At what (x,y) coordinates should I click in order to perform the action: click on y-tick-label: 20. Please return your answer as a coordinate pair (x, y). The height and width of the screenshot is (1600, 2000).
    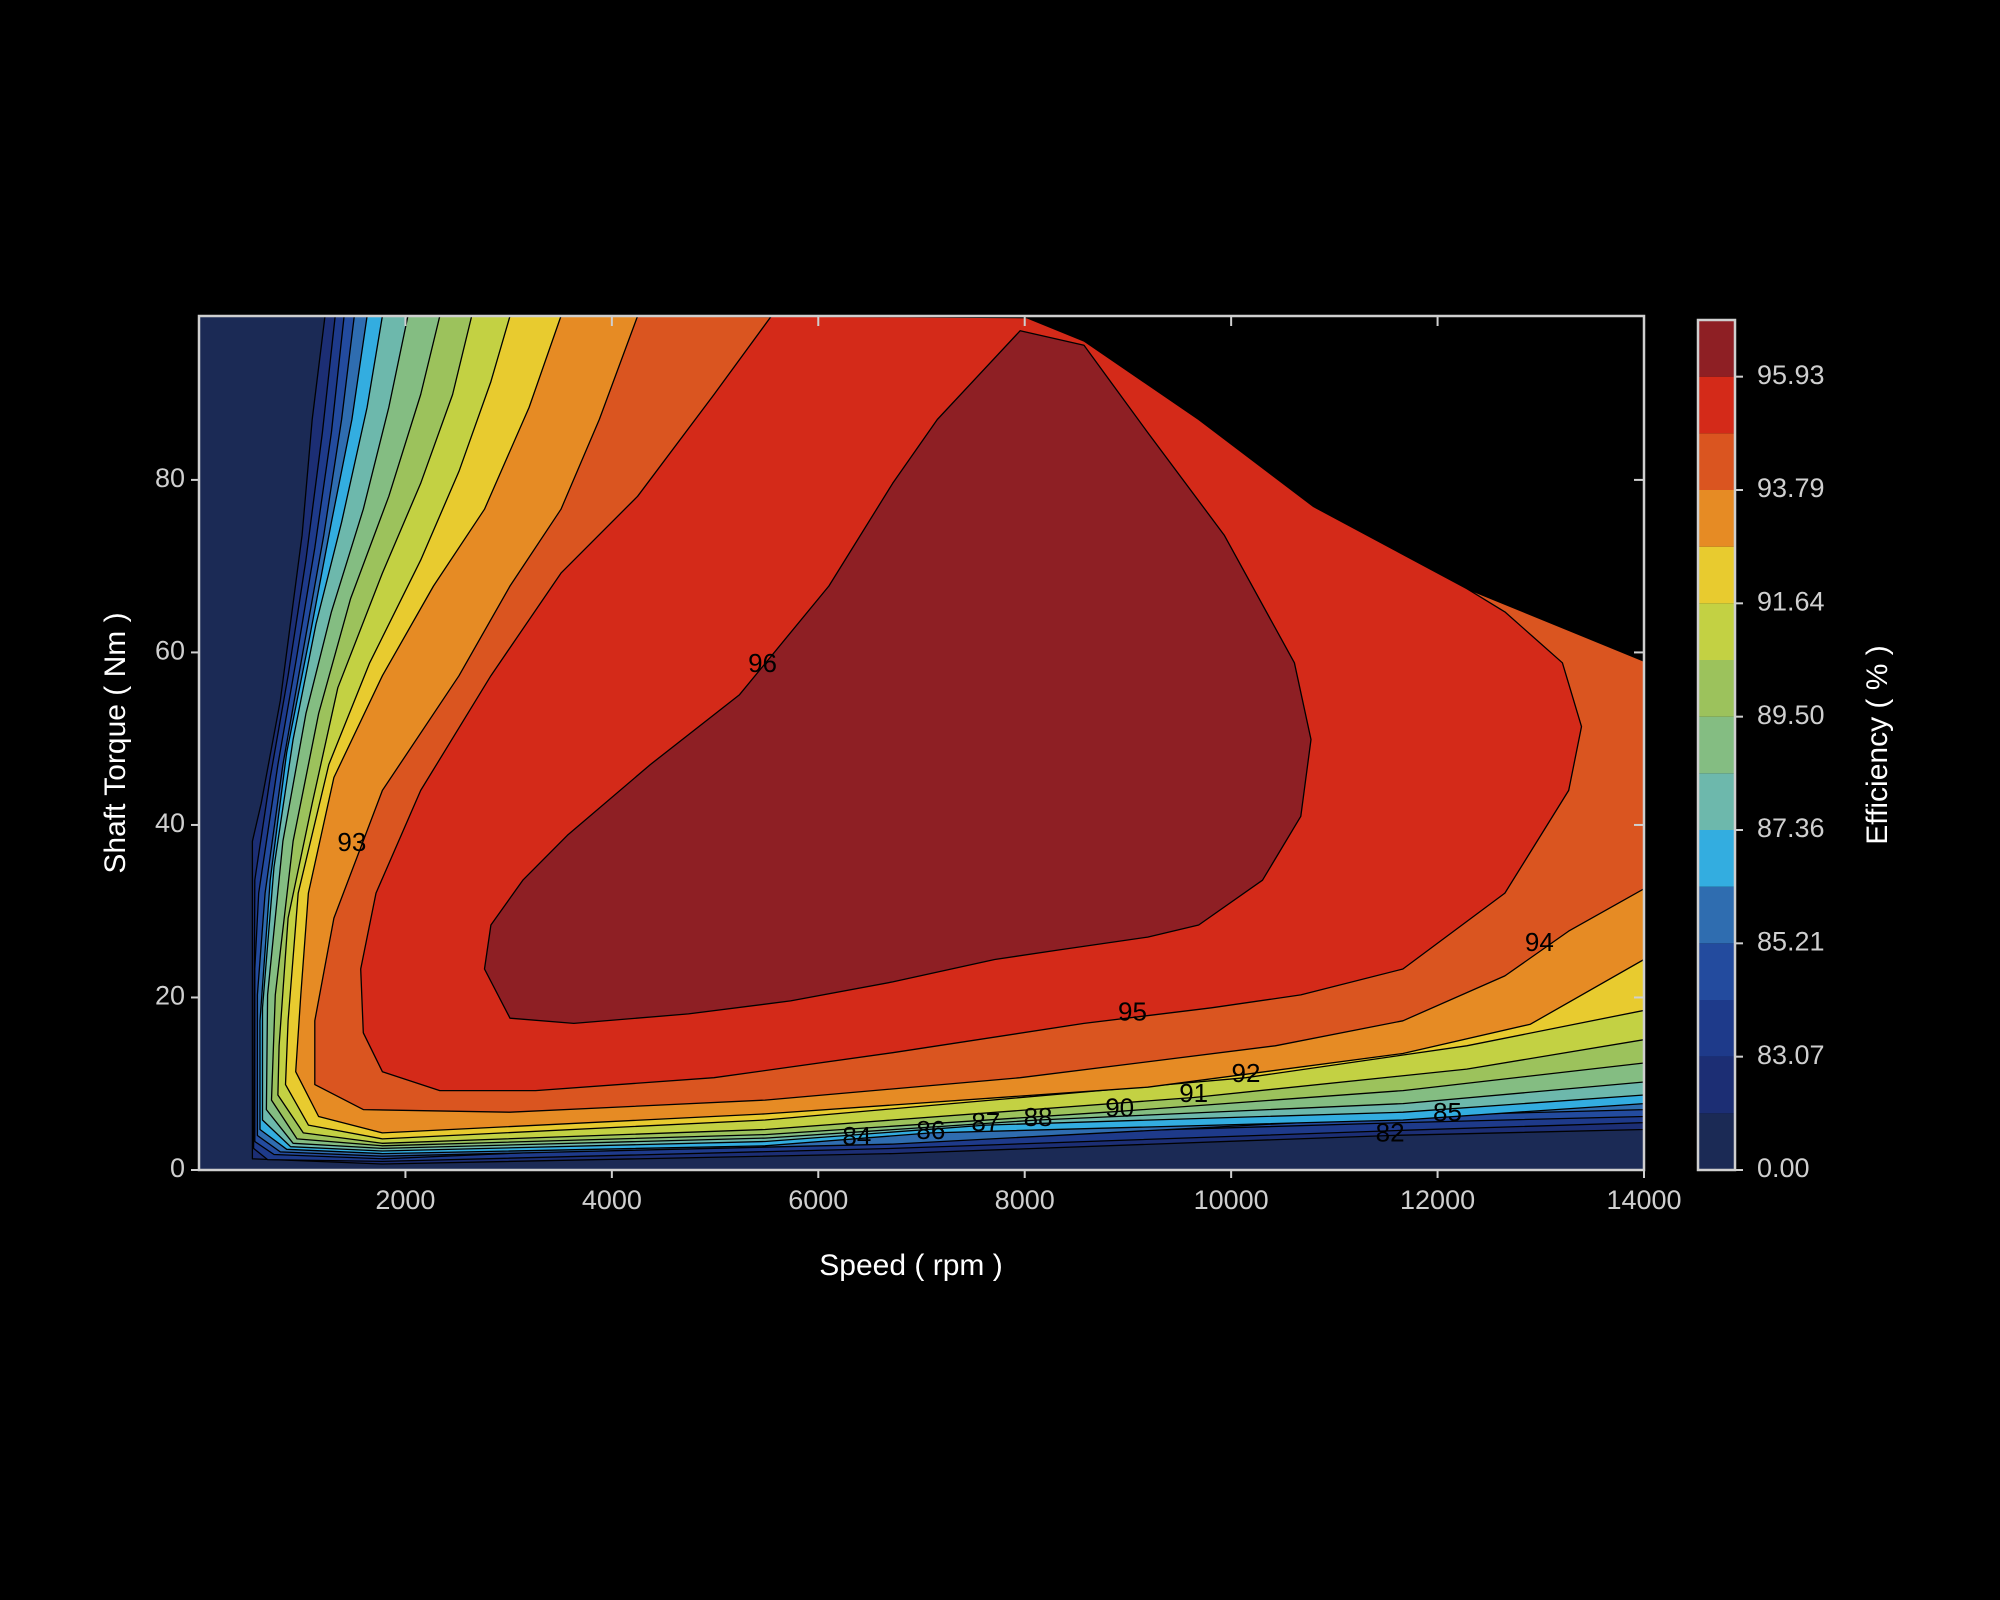
    Looking at the image, I should click on (170, 996).